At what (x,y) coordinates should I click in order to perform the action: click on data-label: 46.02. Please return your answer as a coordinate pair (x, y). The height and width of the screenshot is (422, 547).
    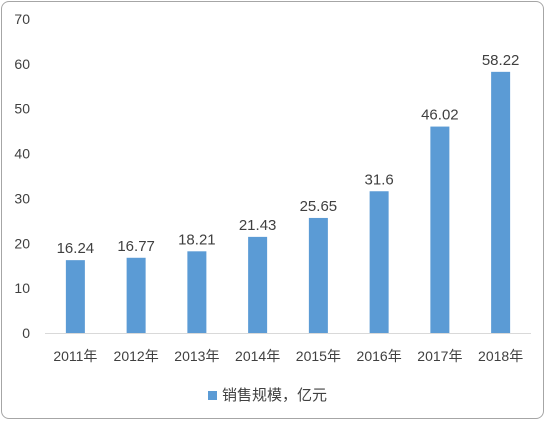
    Looking at the image, I should click on (440, 115).